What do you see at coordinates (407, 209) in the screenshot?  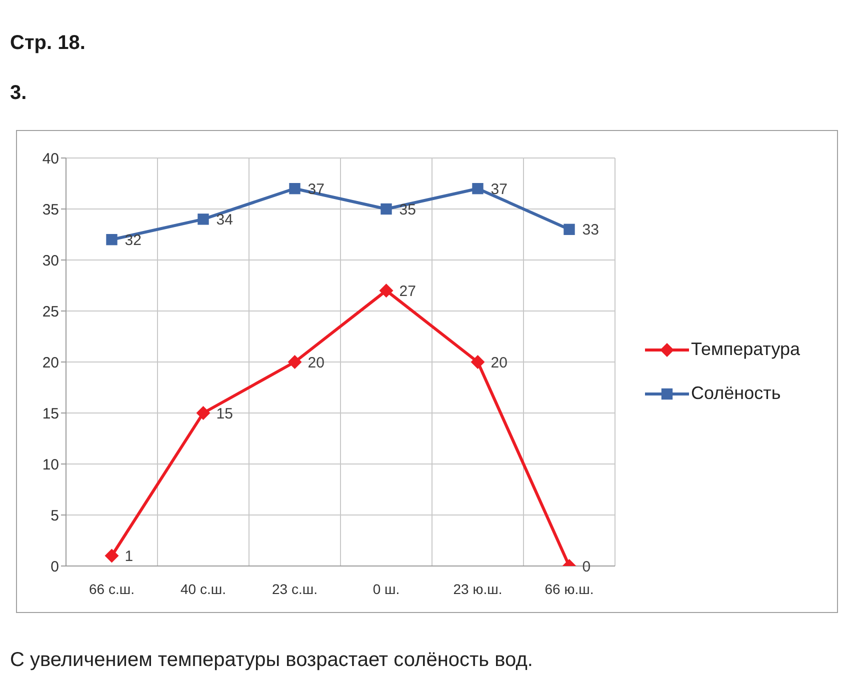 I see `data-label: 35` at bounding box center [407, 209].